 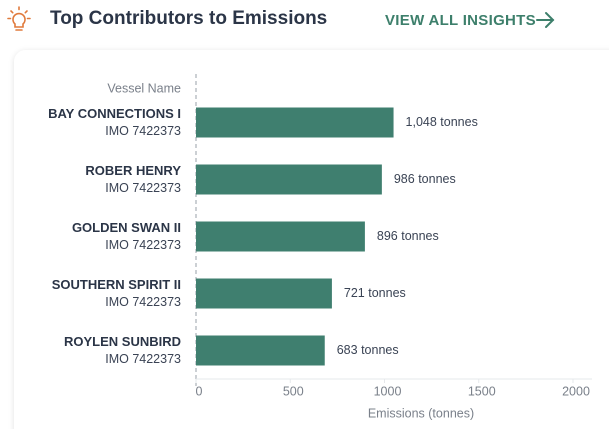 What do you see at coordinates (199, 391) in the screenshot?
I see `x-tick-label: 0` at bounding box center [199, 391].